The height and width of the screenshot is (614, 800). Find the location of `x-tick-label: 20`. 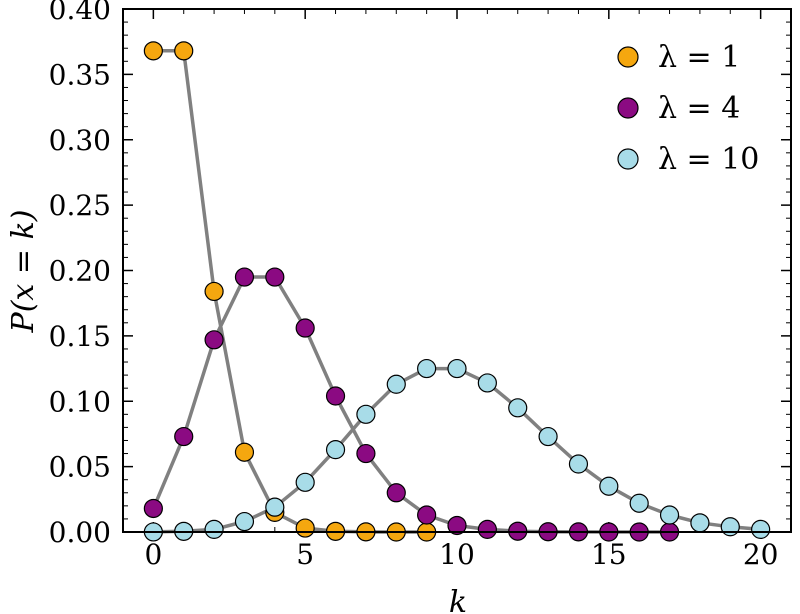

x-tick-label: 20 is located at coordinates (761, 554).